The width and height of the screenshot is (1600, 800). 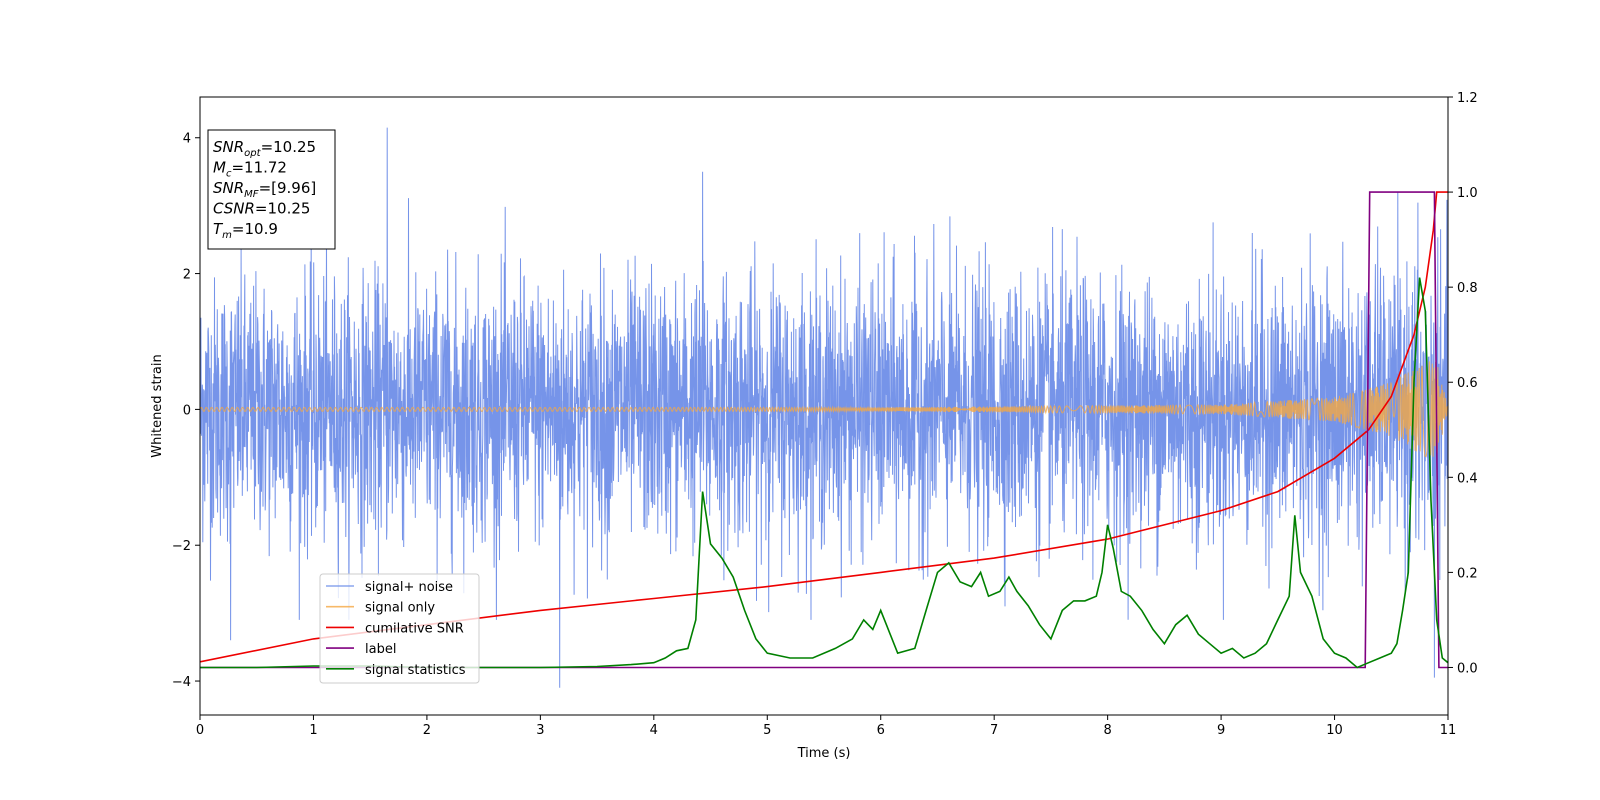 What do you see at coordinates (157, 405) in the screenshot?
I see `y-axis-label: Whitened strain` at bounding box center [157, 405].